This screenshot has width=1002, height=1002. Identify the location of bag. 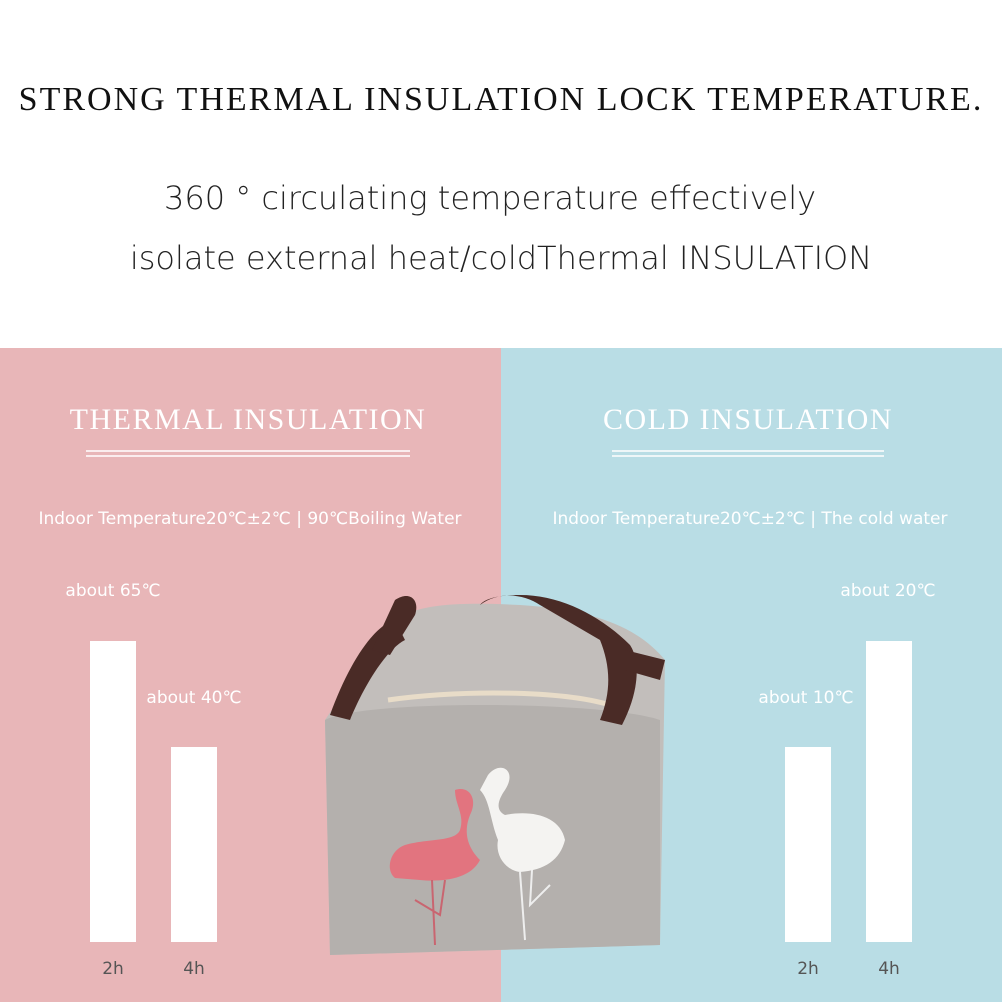
(495, 775).